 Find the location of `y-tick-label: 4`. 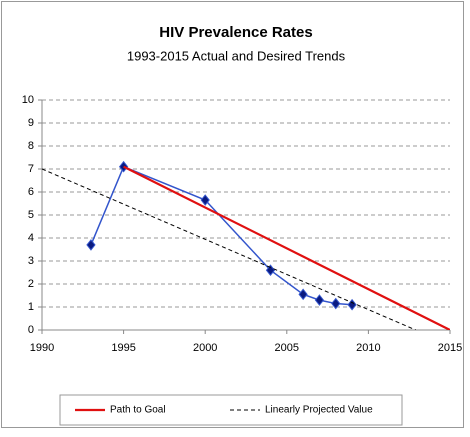

y-tick-label: 4 is located at coordinates (31, 238).